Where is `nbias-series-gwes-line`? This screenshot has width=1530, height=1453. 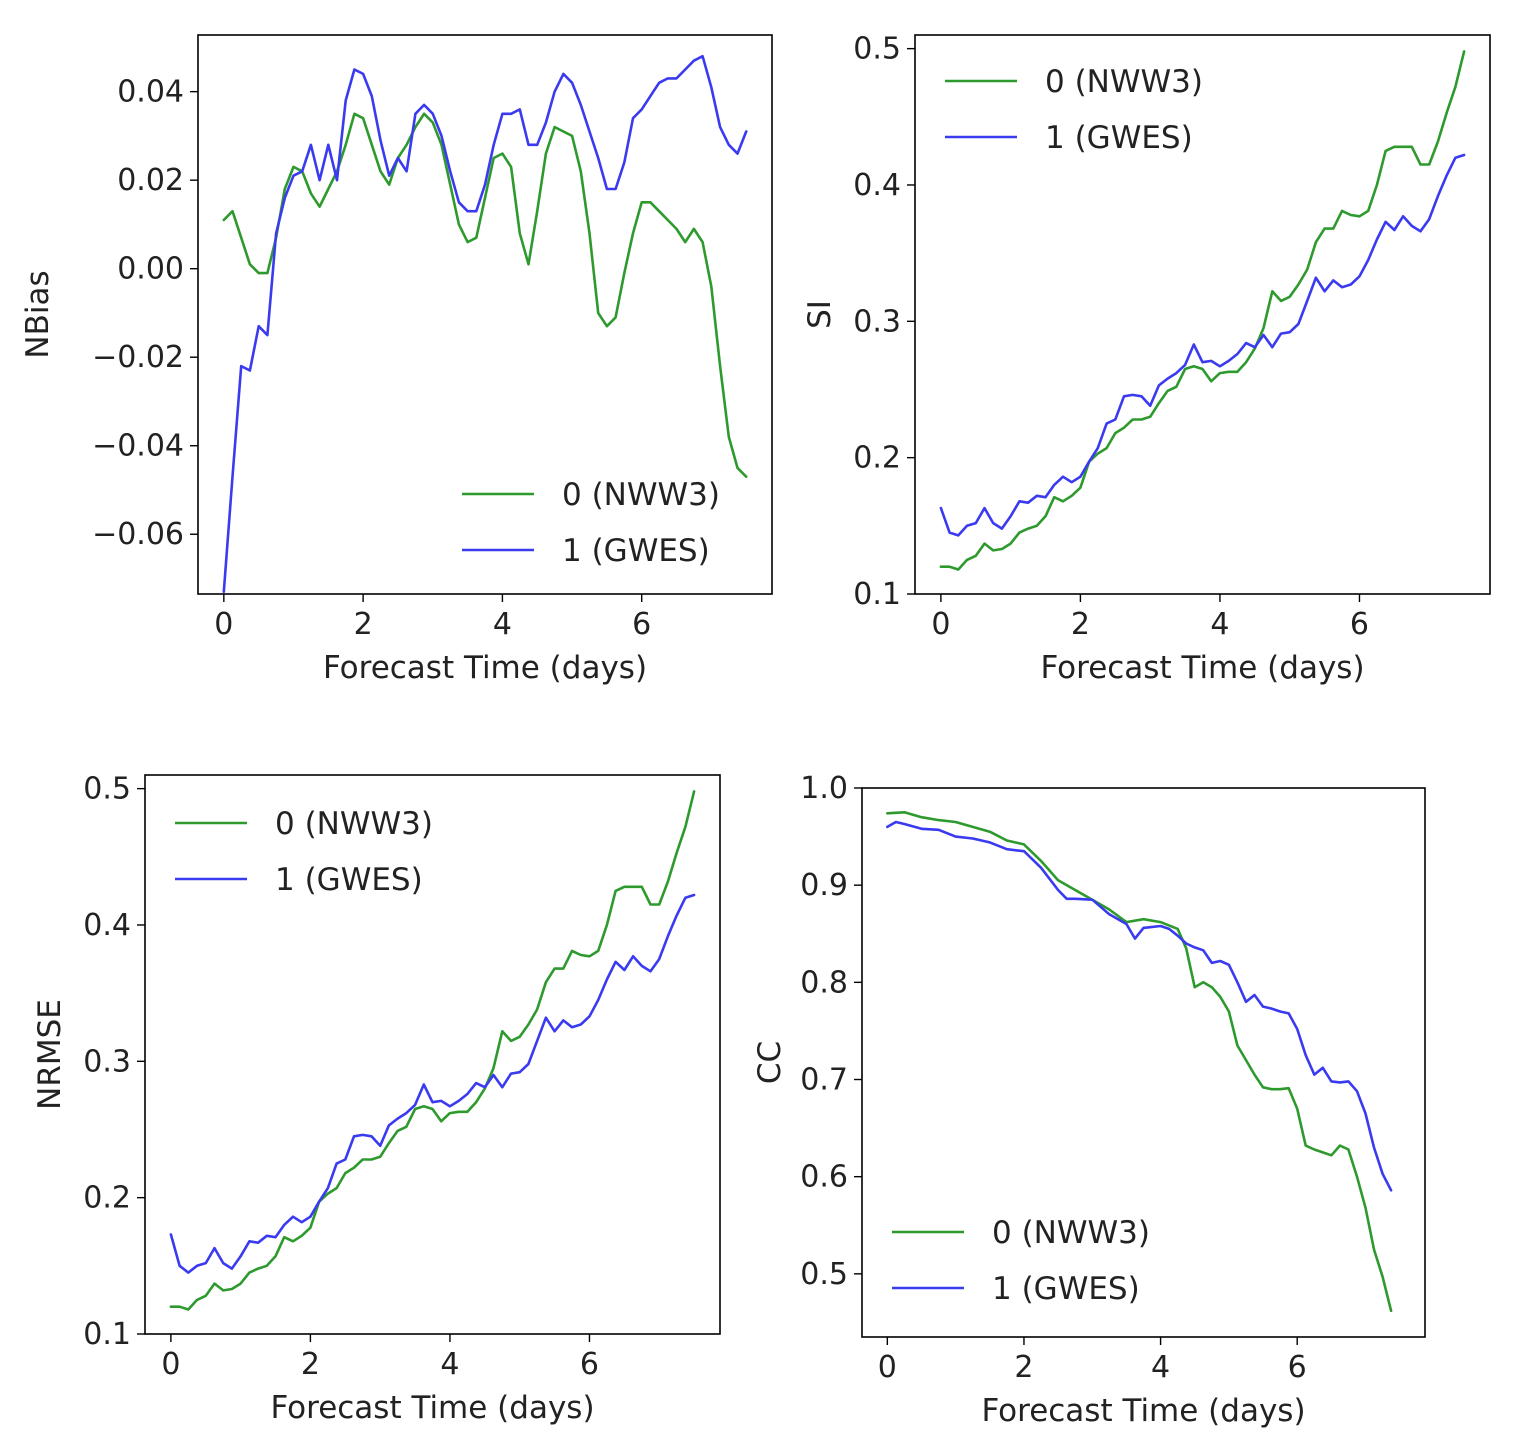
nbias-series-gwes-line is located at coordinates (485, 324).